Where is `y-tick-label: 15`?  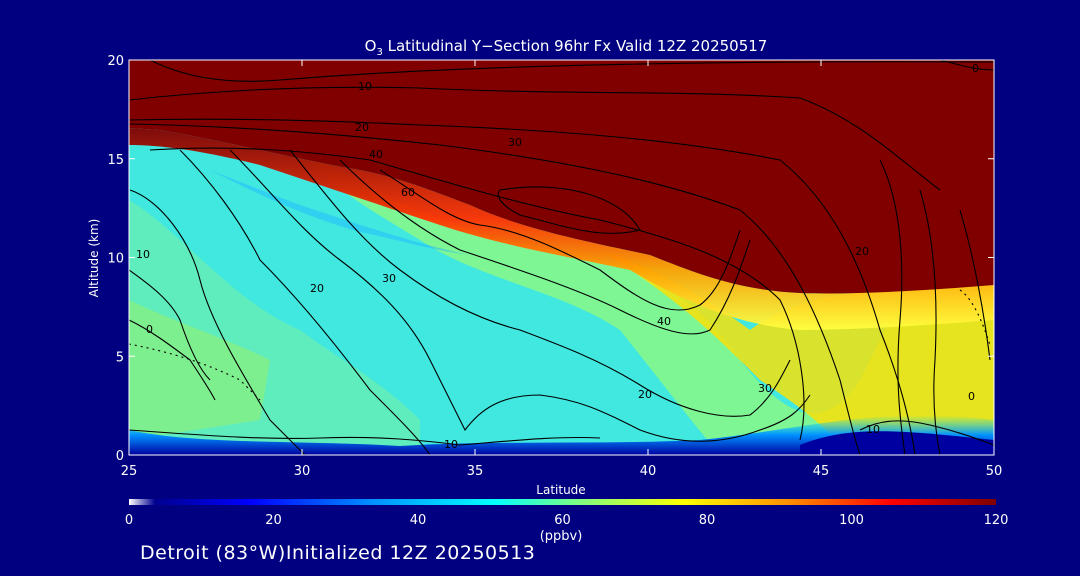 y-tick-label: 15 is located at coordinates (115, 160).